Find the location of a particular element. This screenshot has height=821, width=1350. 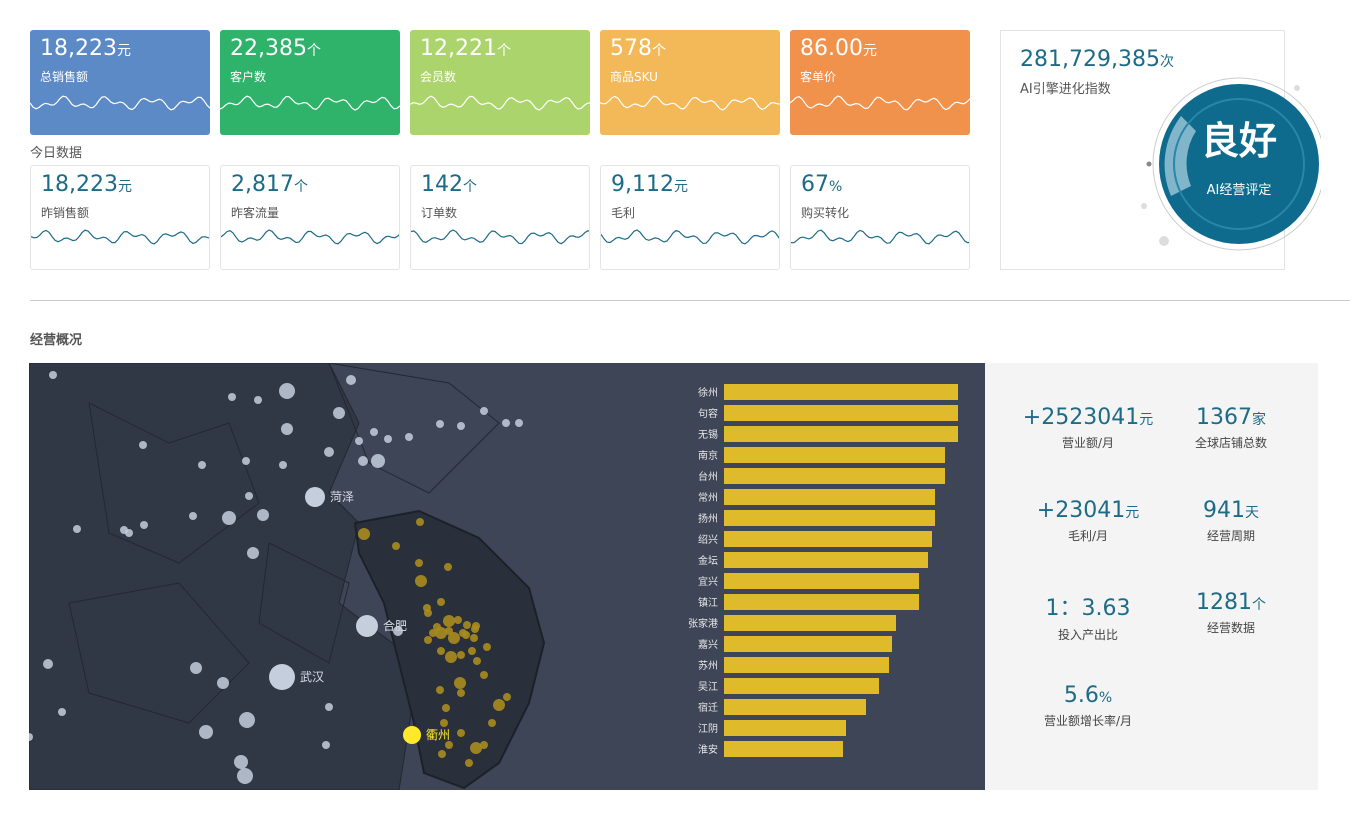

bar-label: 无锡 is located at coordinates (708, 434).